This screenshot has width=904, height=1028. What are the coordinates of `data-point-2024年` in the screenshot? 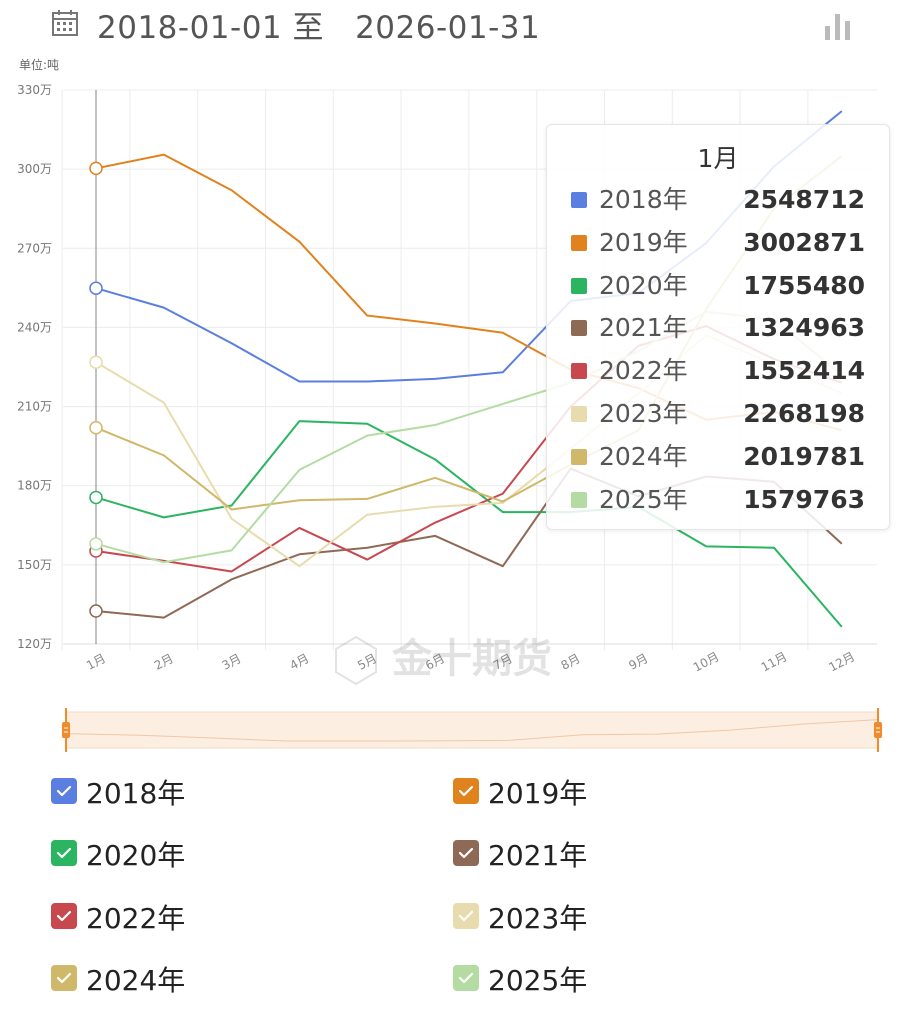 It's located at (96, 427).